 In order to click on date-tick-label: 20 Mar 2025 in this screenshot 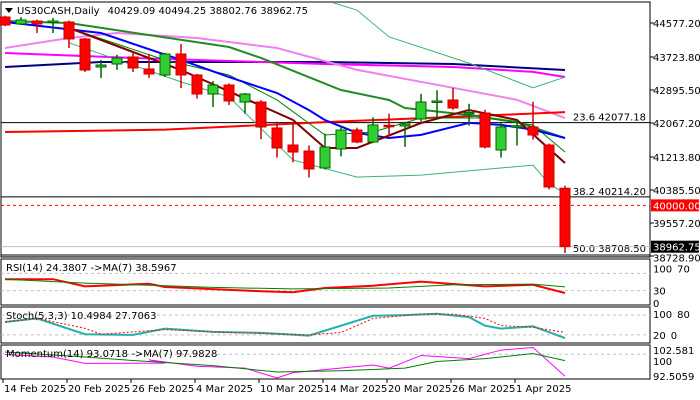, I will do `click(419, 389)`.